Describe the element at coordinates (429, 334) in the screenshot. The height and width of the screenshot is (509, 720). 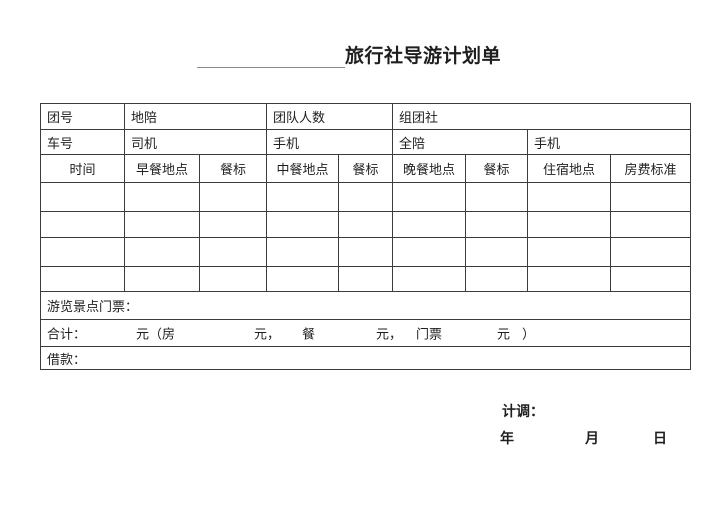
I see `total-ticket-label: 门票` at that location.